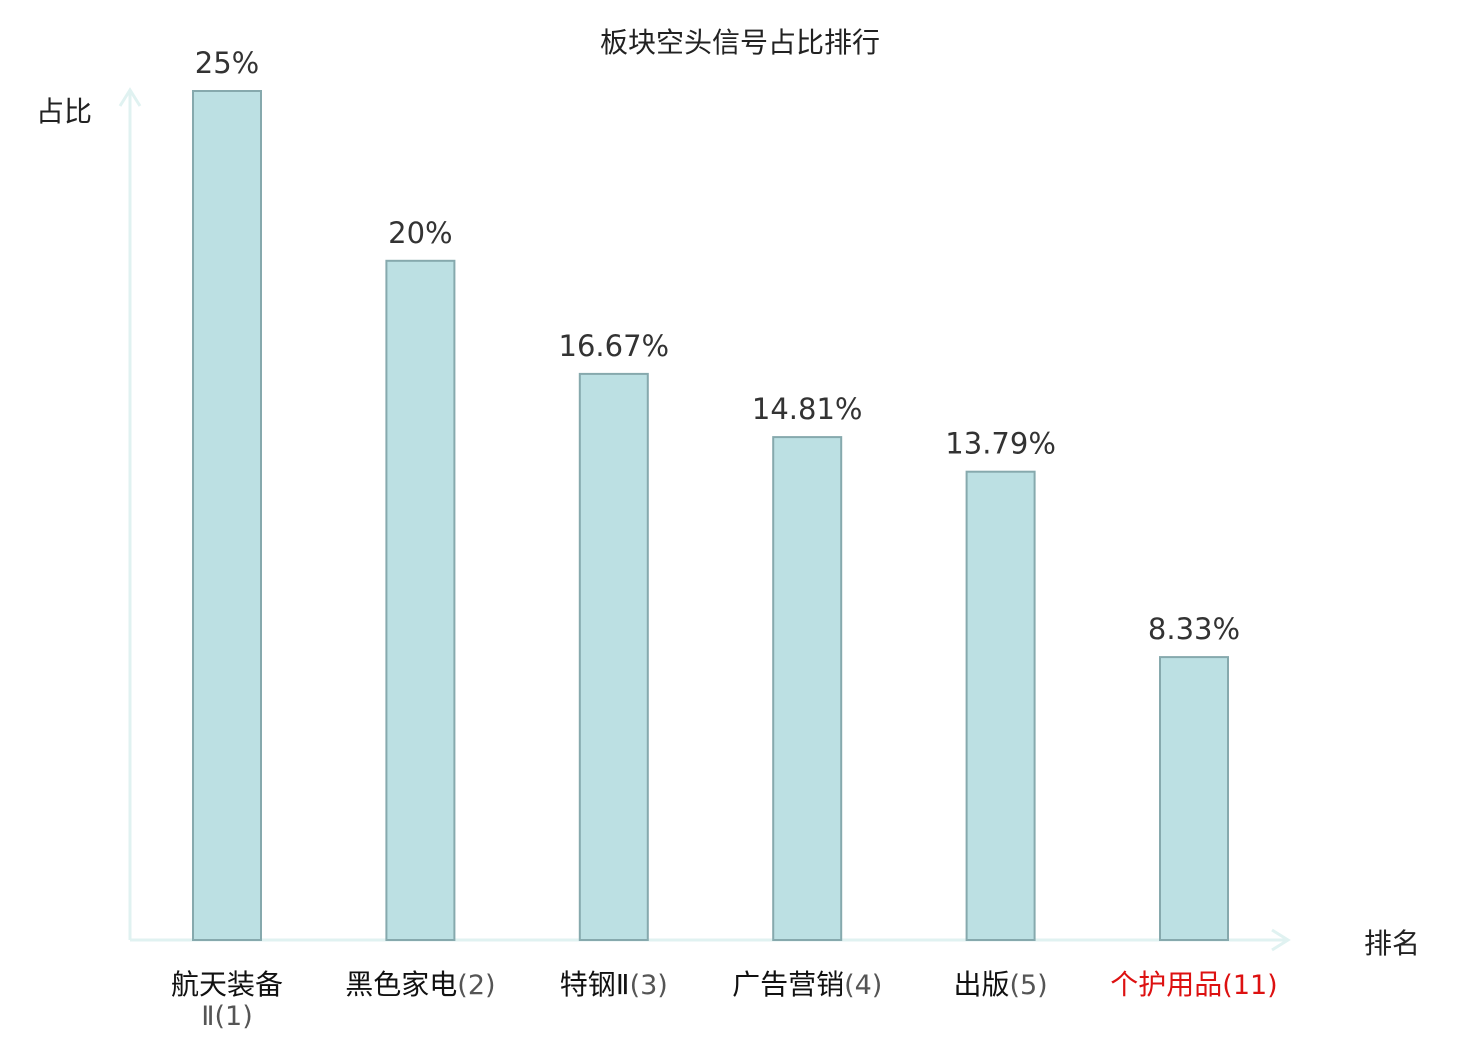 Image resolution: width=1480 pixels, height=1044 pixels. I want to click on tick-label-2-name: 黑色家电, so click(401, 984).